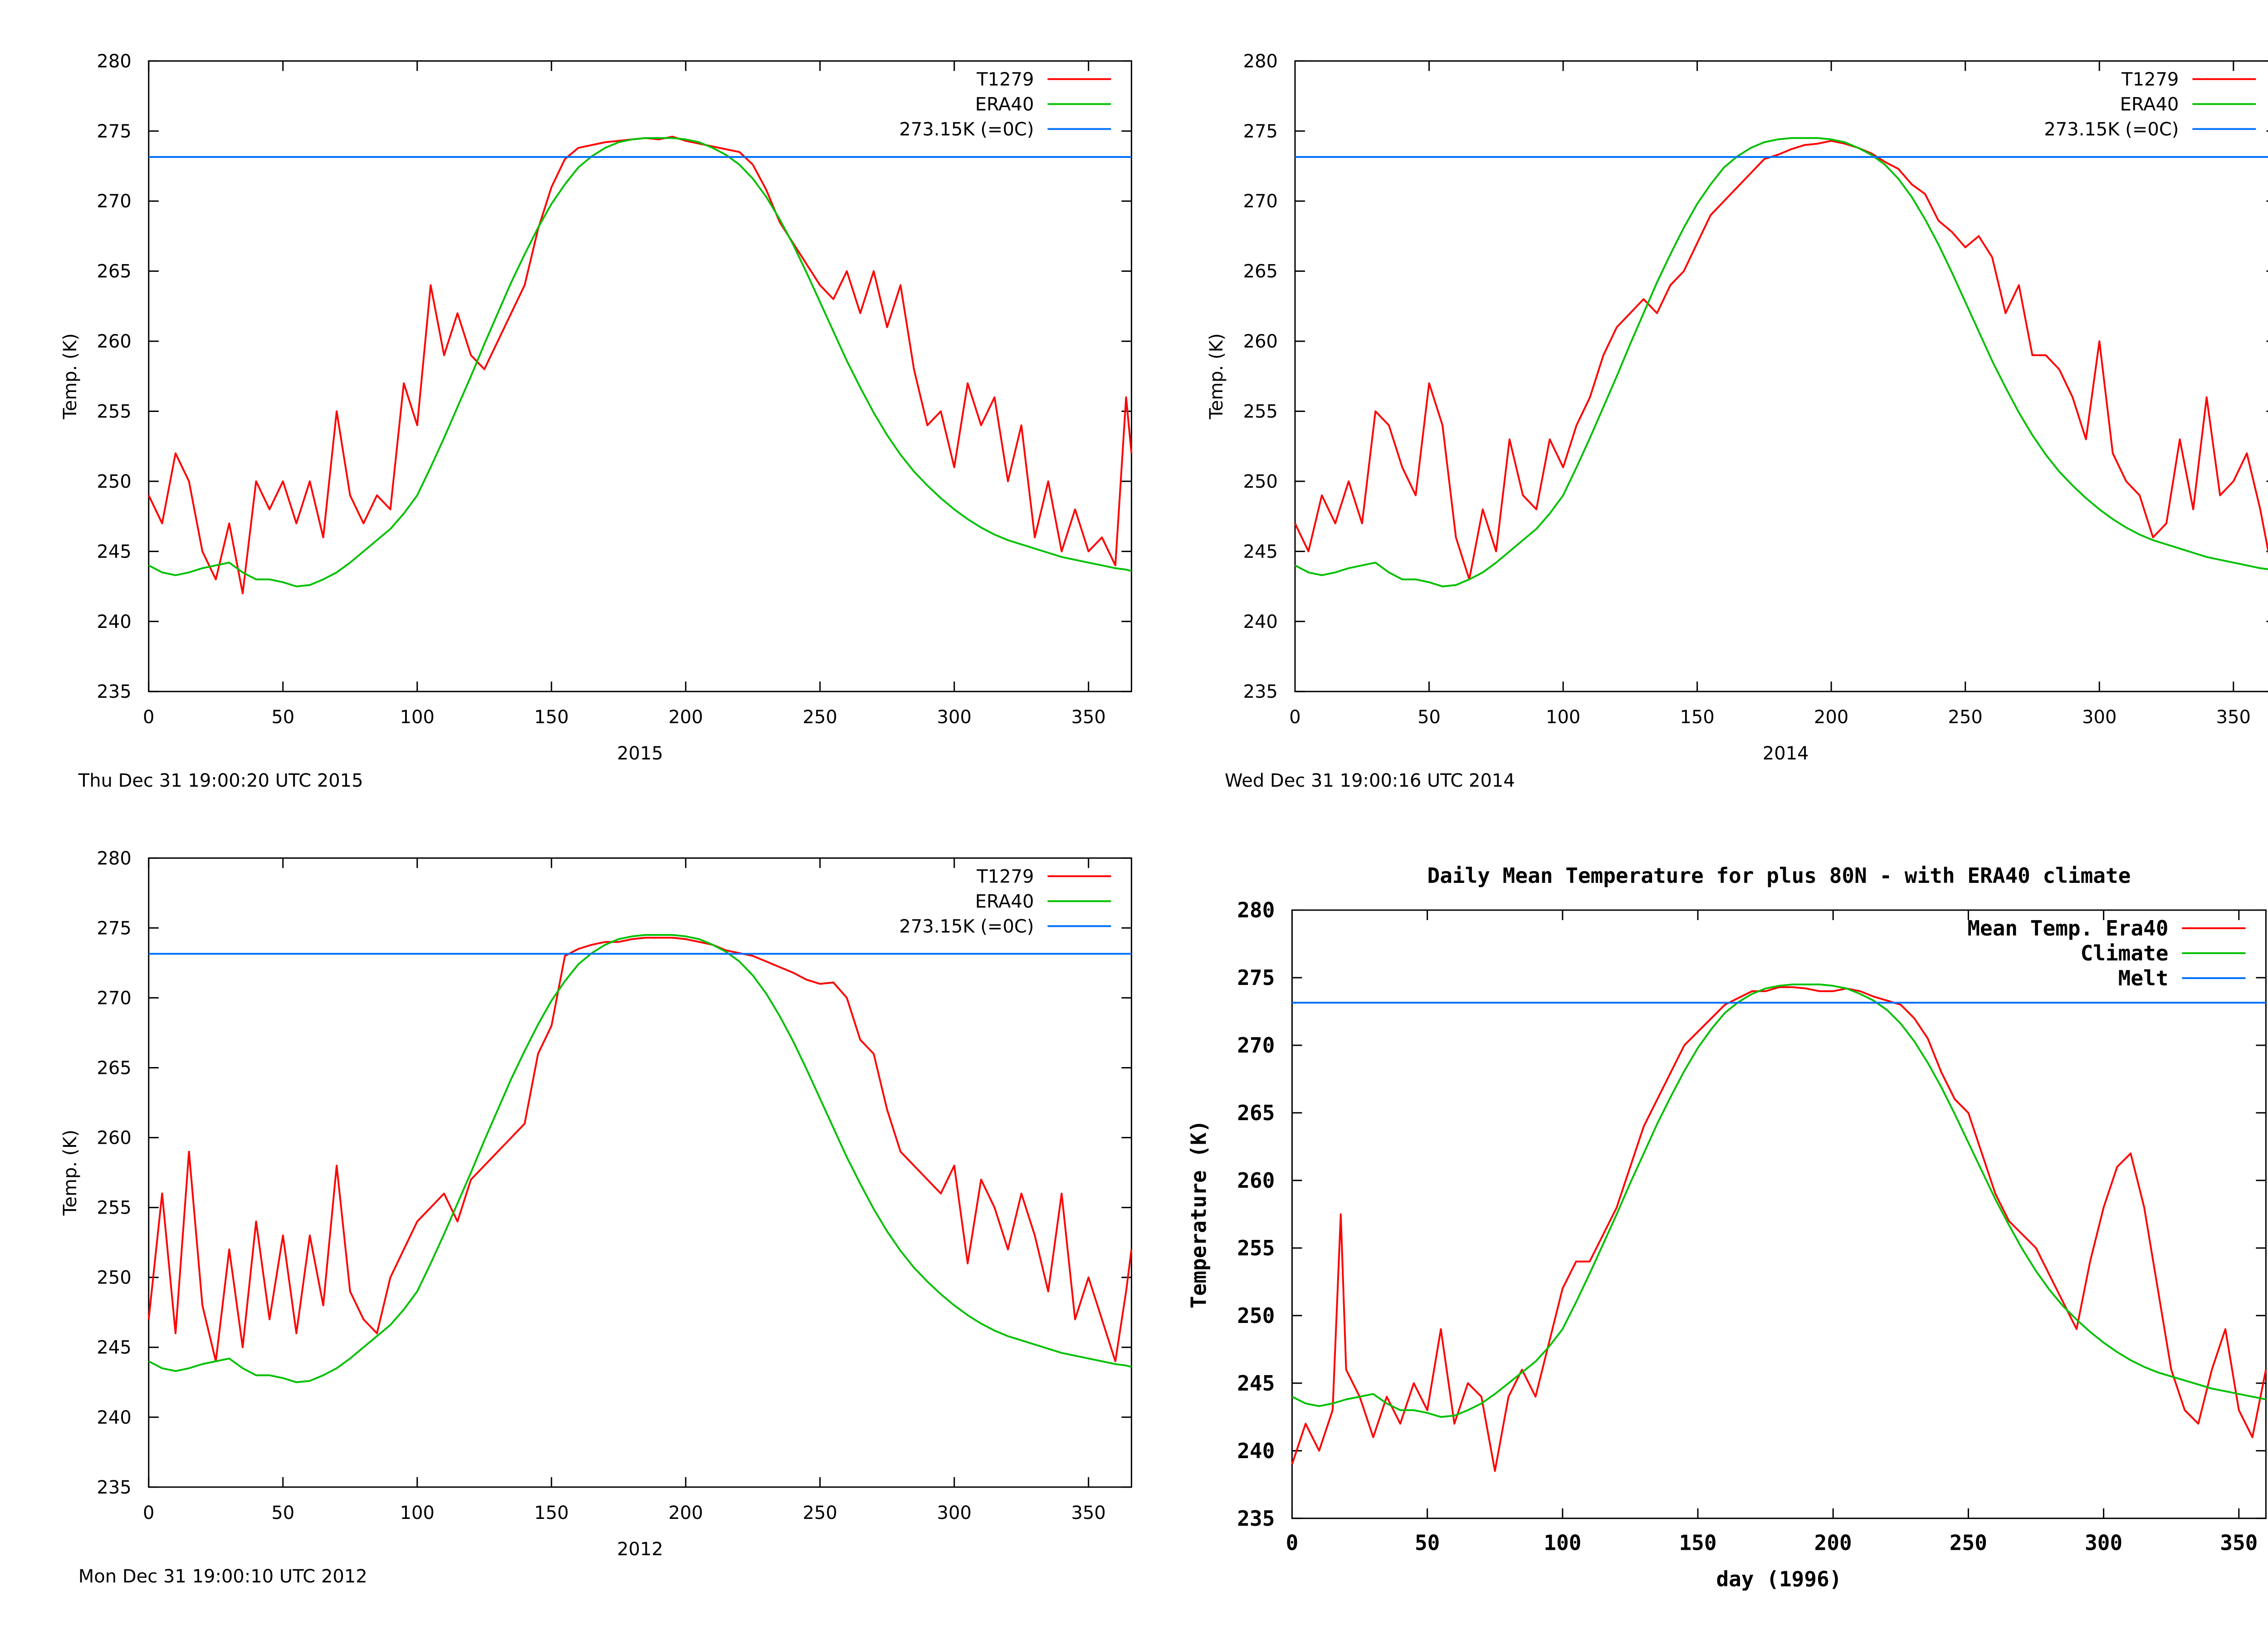  I want to click on series-line-mean-temp-era40, so click(1779, 1229).